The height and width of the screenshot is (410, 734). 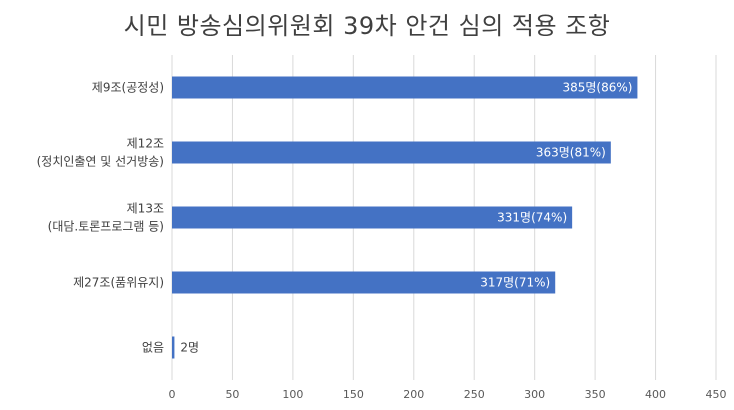 I want to click on x-tick-label: 200, so click(x=413, y=394).